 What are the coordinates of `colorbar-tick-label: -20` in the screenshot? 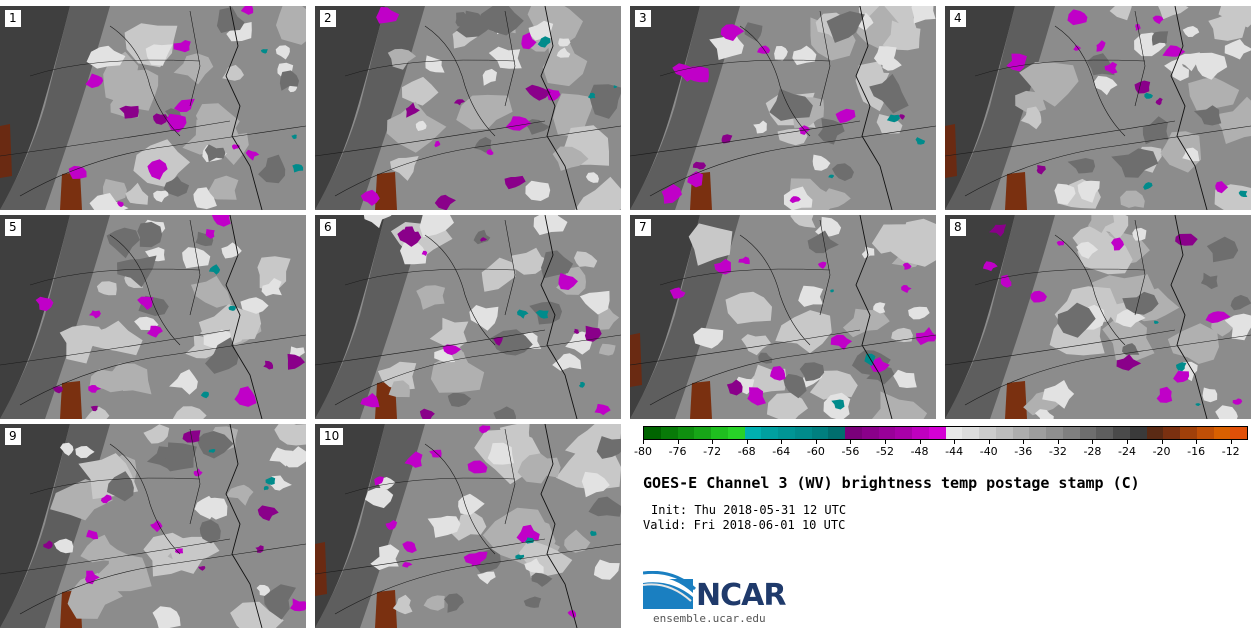 It's located at (1161, 451).